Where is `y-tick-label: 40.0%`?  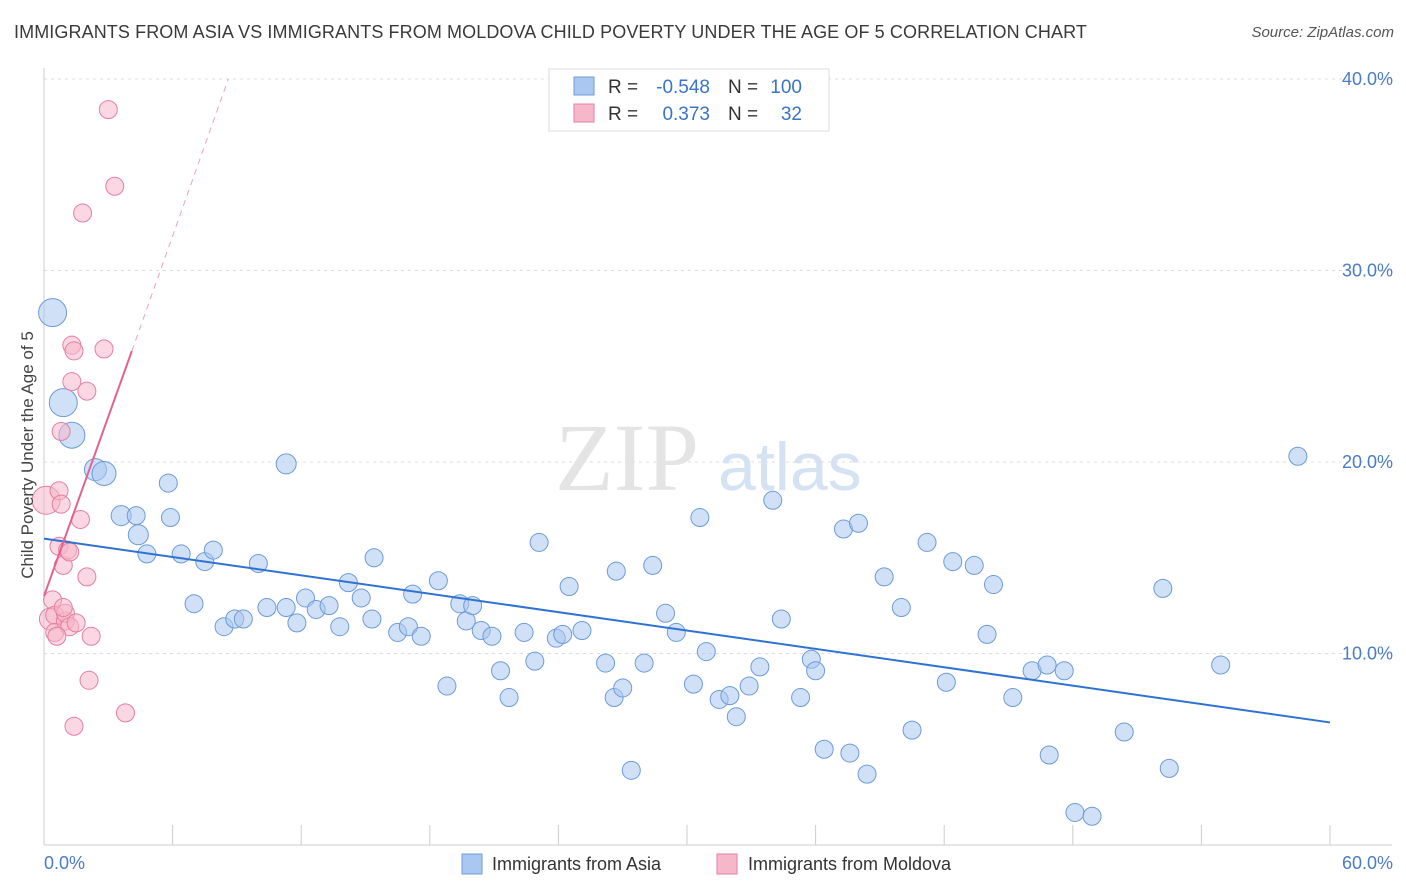
y-tick-label: 40.0% is located at coordinates (1367, 79).